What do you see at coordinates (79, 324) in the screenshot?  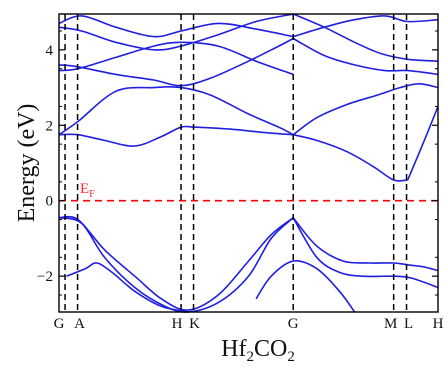 I see `x-tick-label-a-1: A` at bounding box center [79, 324].